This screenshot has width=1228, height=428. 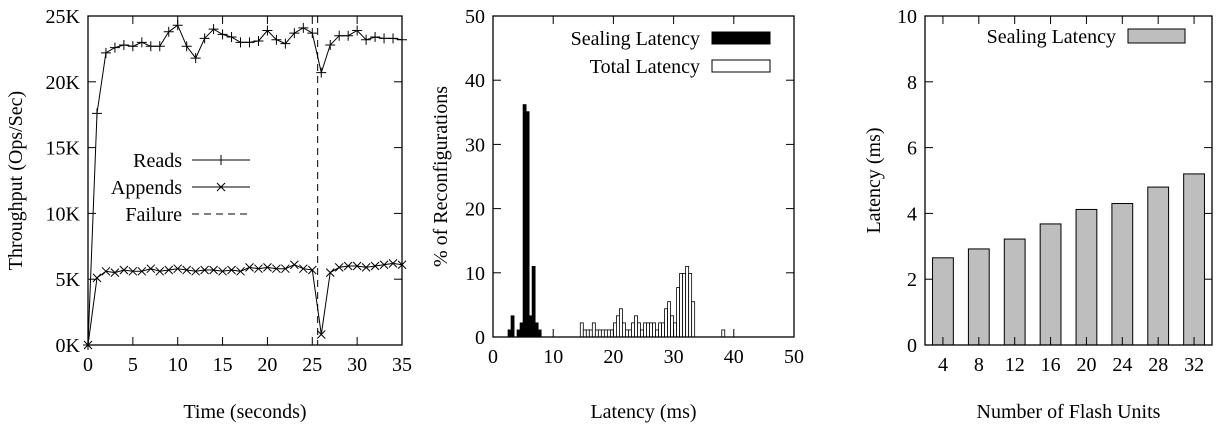 What do you see at coordinates (153, 215) in the screenshot?
I see `legend-label-failure: Failure` at bounding box center [153, 215].